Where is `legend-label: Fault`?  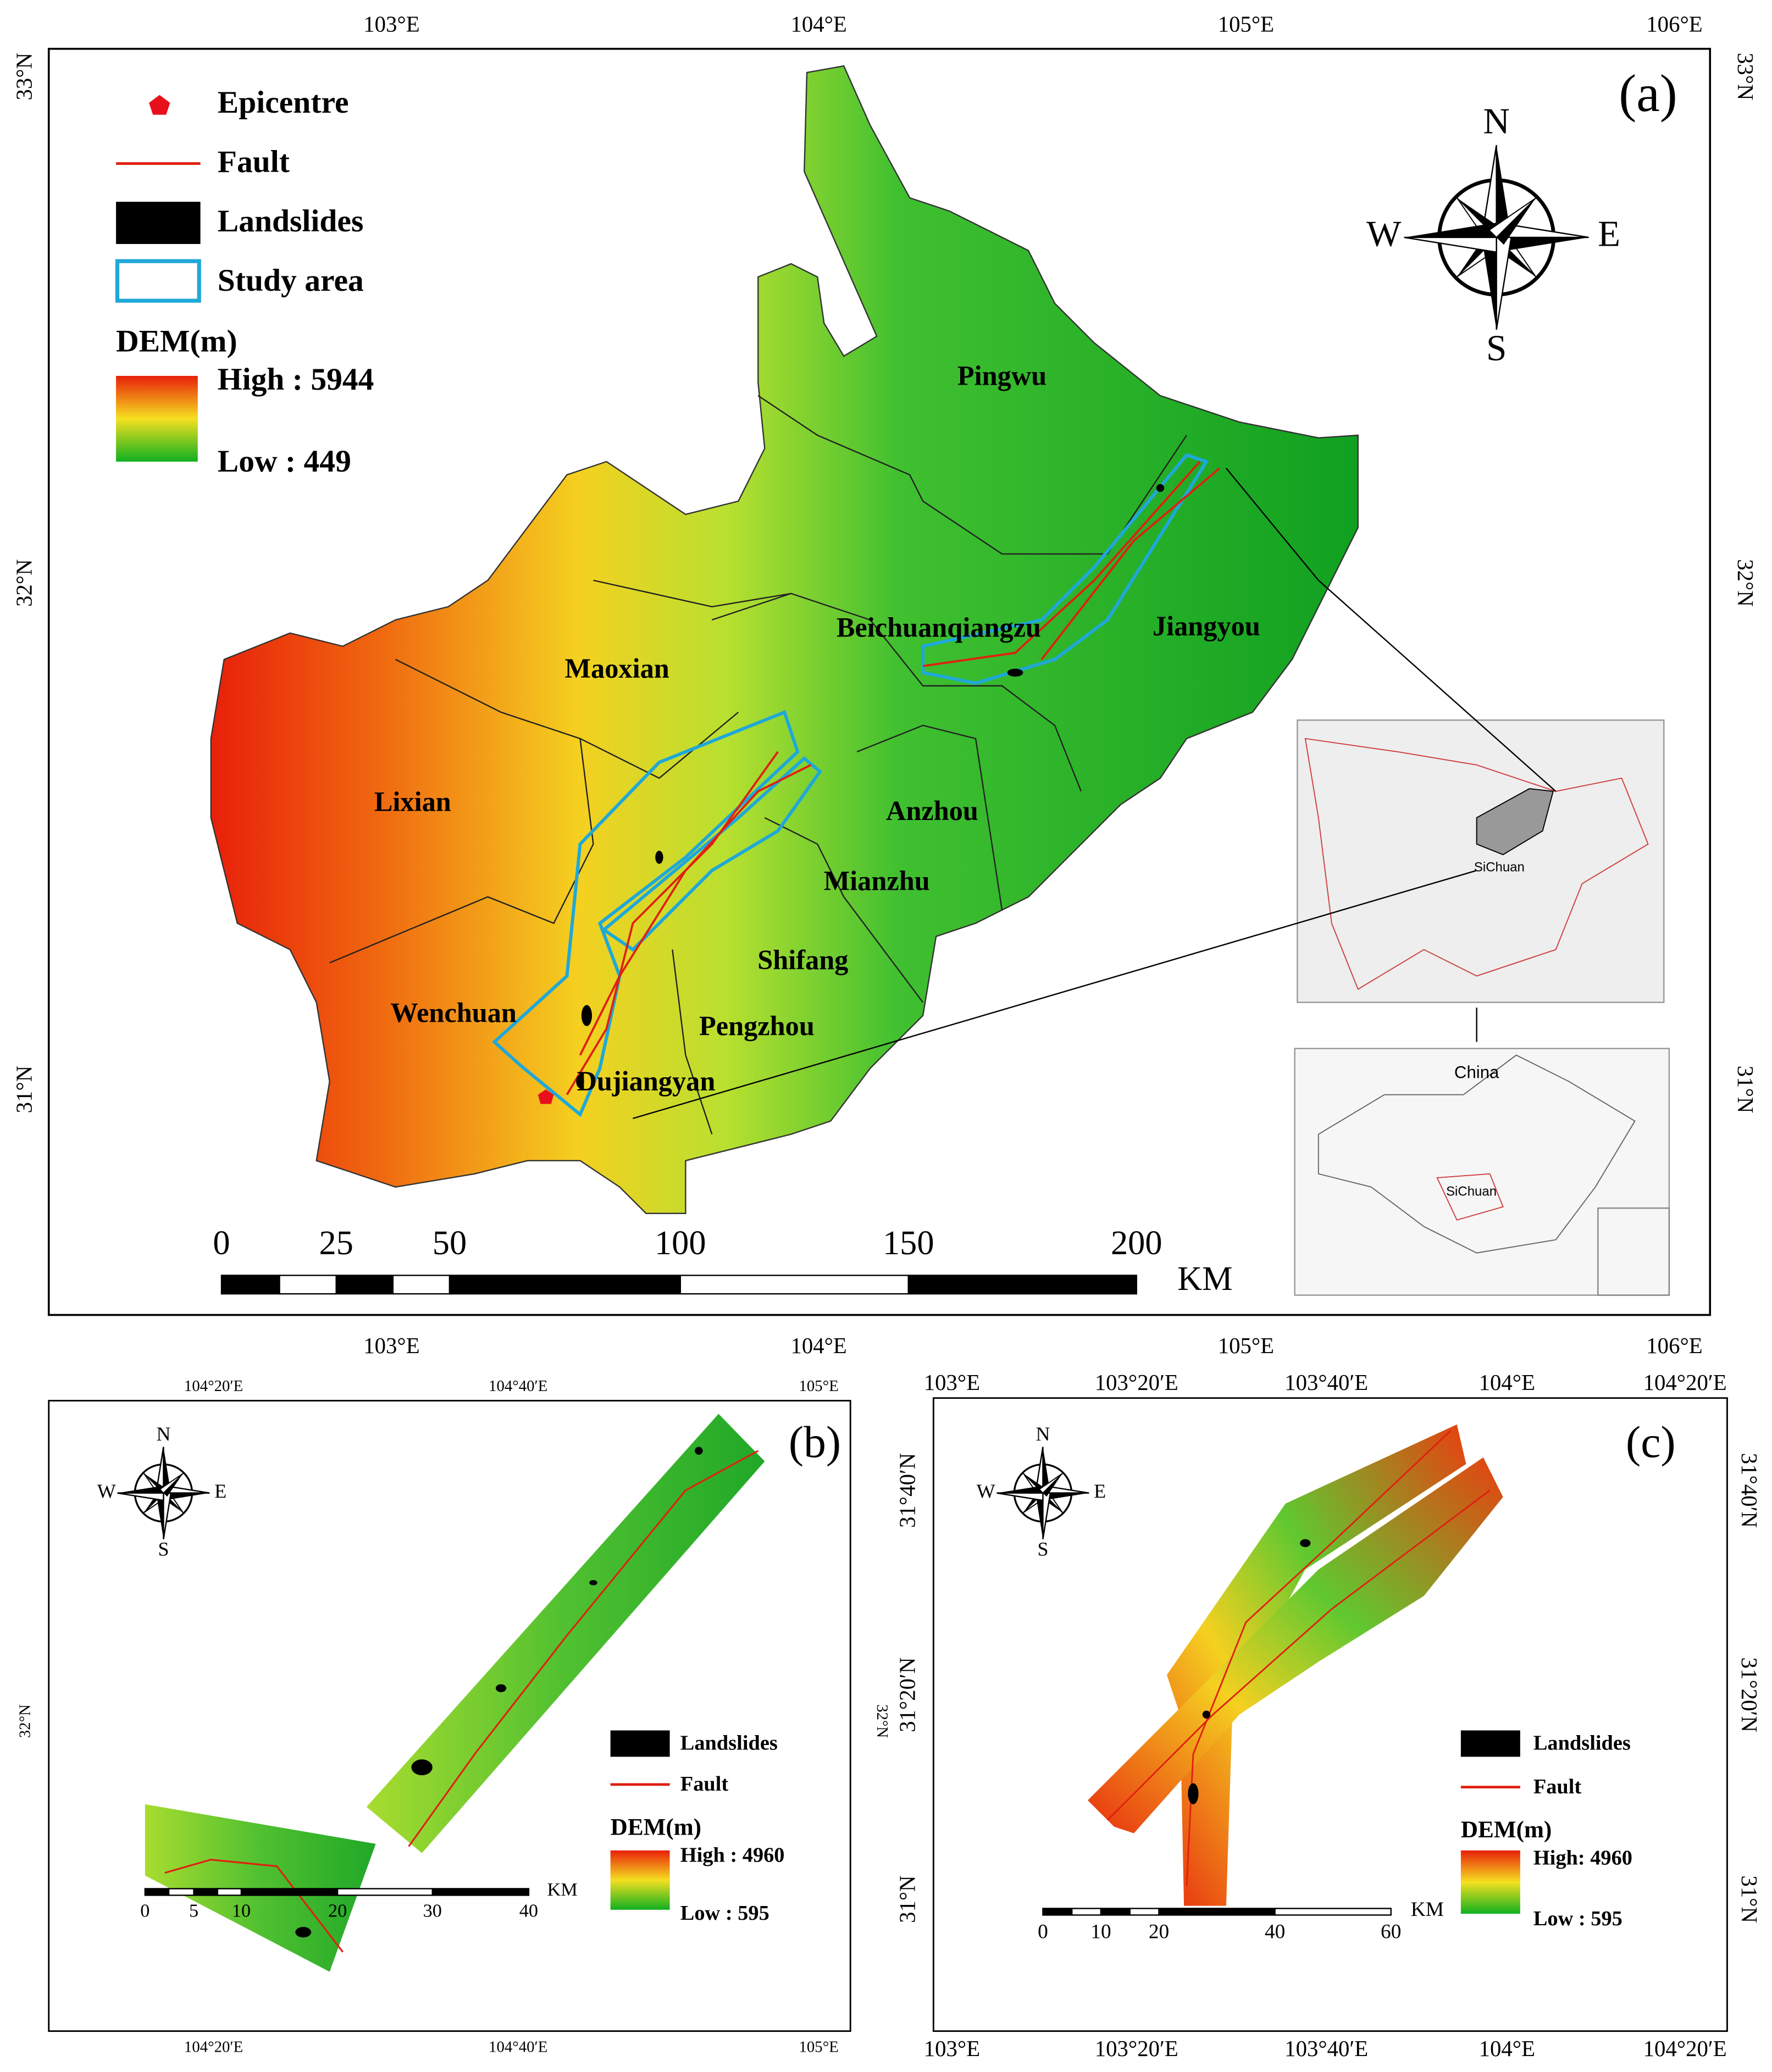 legend-label: Fault is located at coordinates (1558, 1786).